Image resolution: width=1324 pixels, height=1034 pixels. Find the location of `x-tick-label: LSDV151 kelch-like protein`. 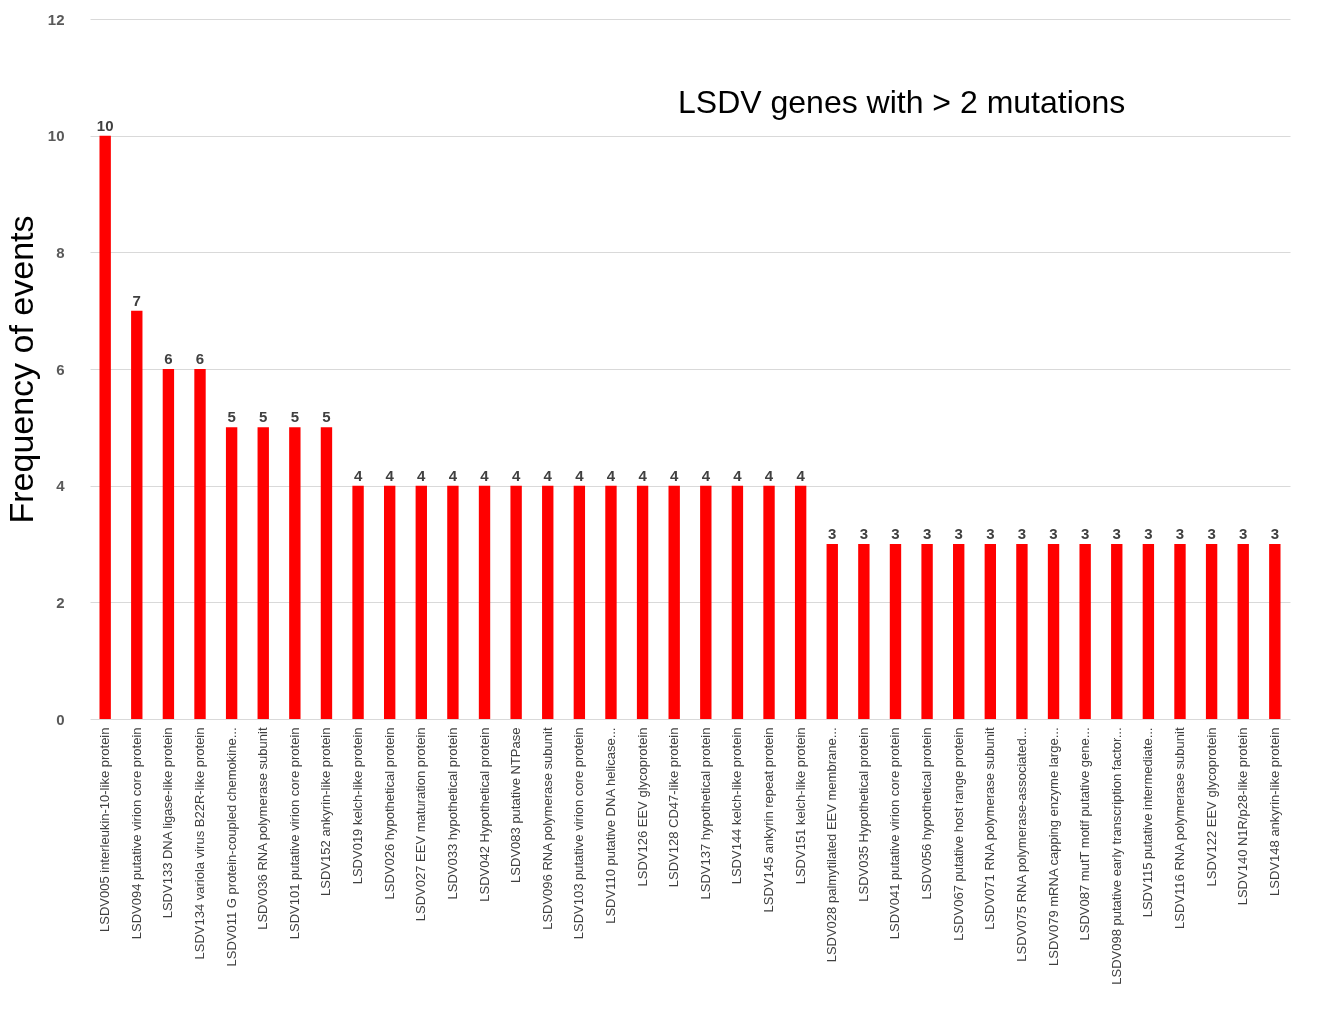

x-tick-label: LSDV151 kelch-like protein is located at coordinates (800, 806).